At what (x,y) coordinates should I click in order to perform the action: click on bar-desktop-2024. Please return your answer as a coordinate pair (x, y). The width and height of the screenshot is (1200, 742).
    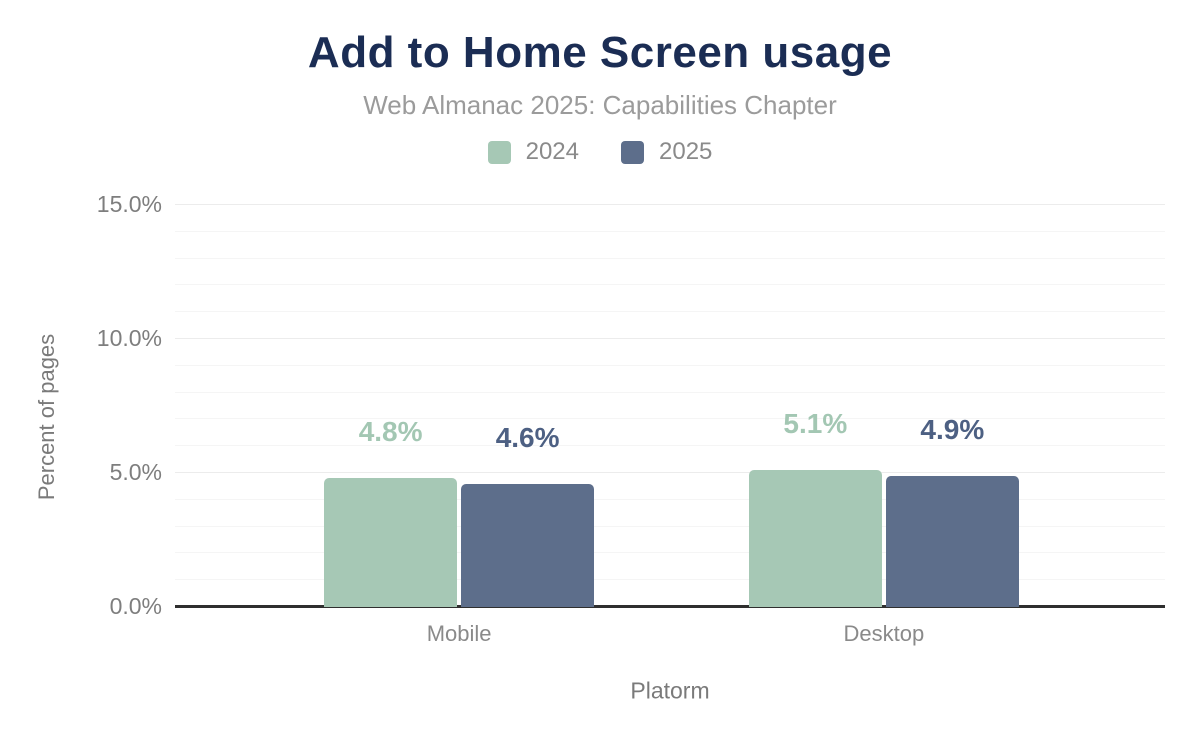
    Looking at the image, I should click on (815, 538).